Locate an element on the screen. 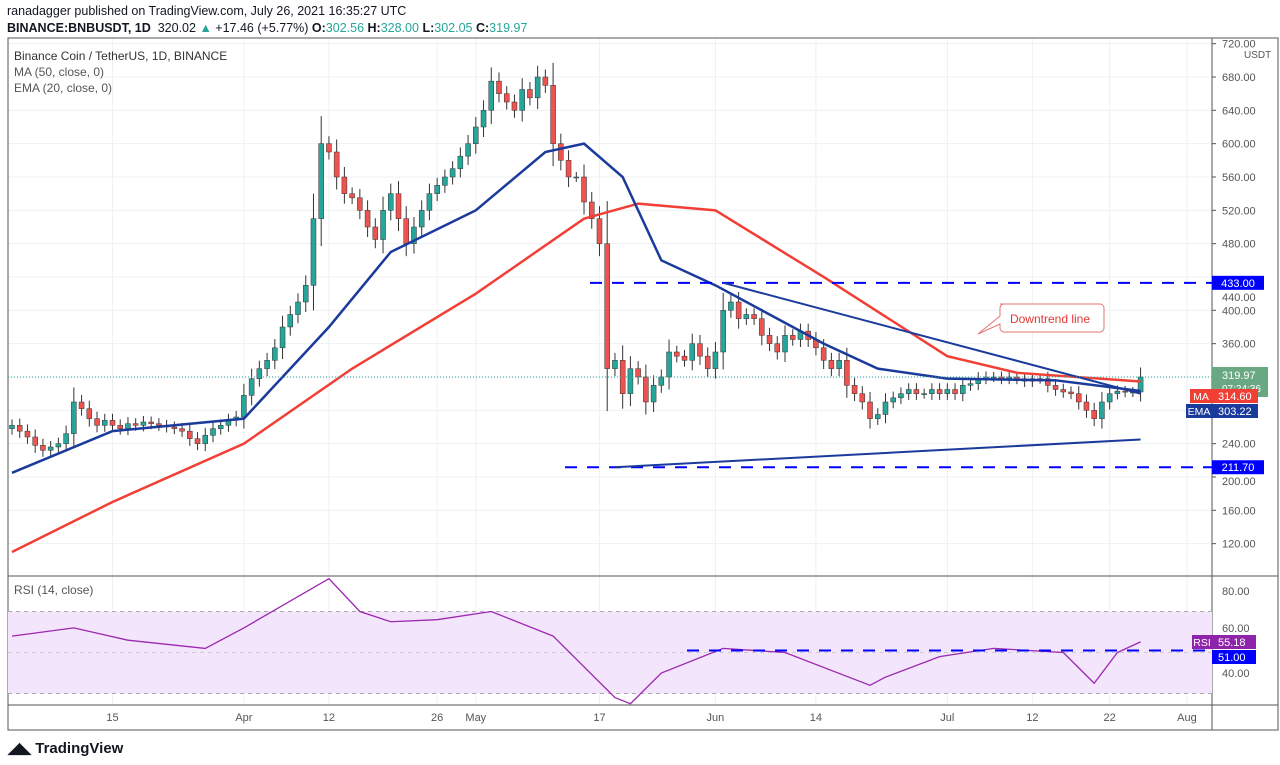 This screenshot has height=765, width=1280. rsi-value: 55.18 is located at coordinates (1232, 643).